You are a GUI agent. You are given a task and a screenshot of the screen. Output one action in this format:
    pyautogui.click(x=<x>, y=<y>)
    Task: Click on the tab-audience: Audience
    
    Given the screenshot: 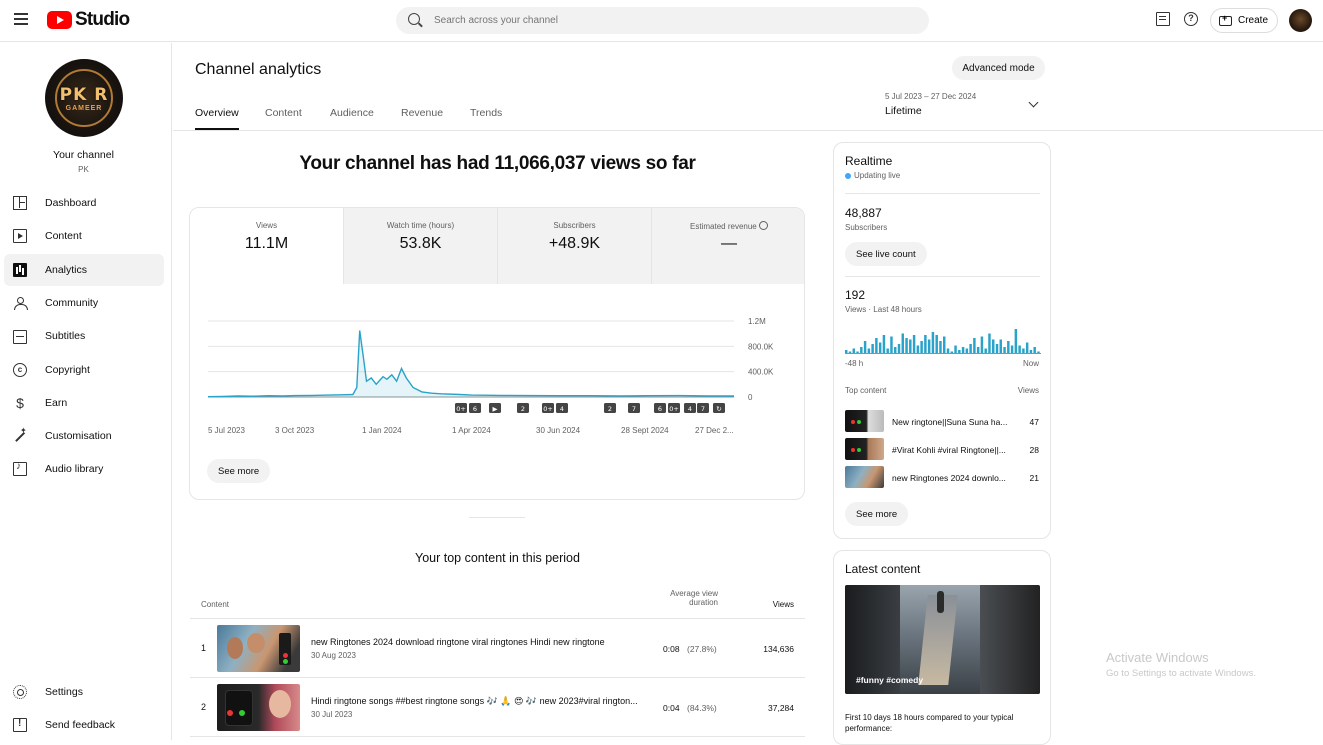 What is the action you would take?
    pyautogui.click(x=352, y=113)
    